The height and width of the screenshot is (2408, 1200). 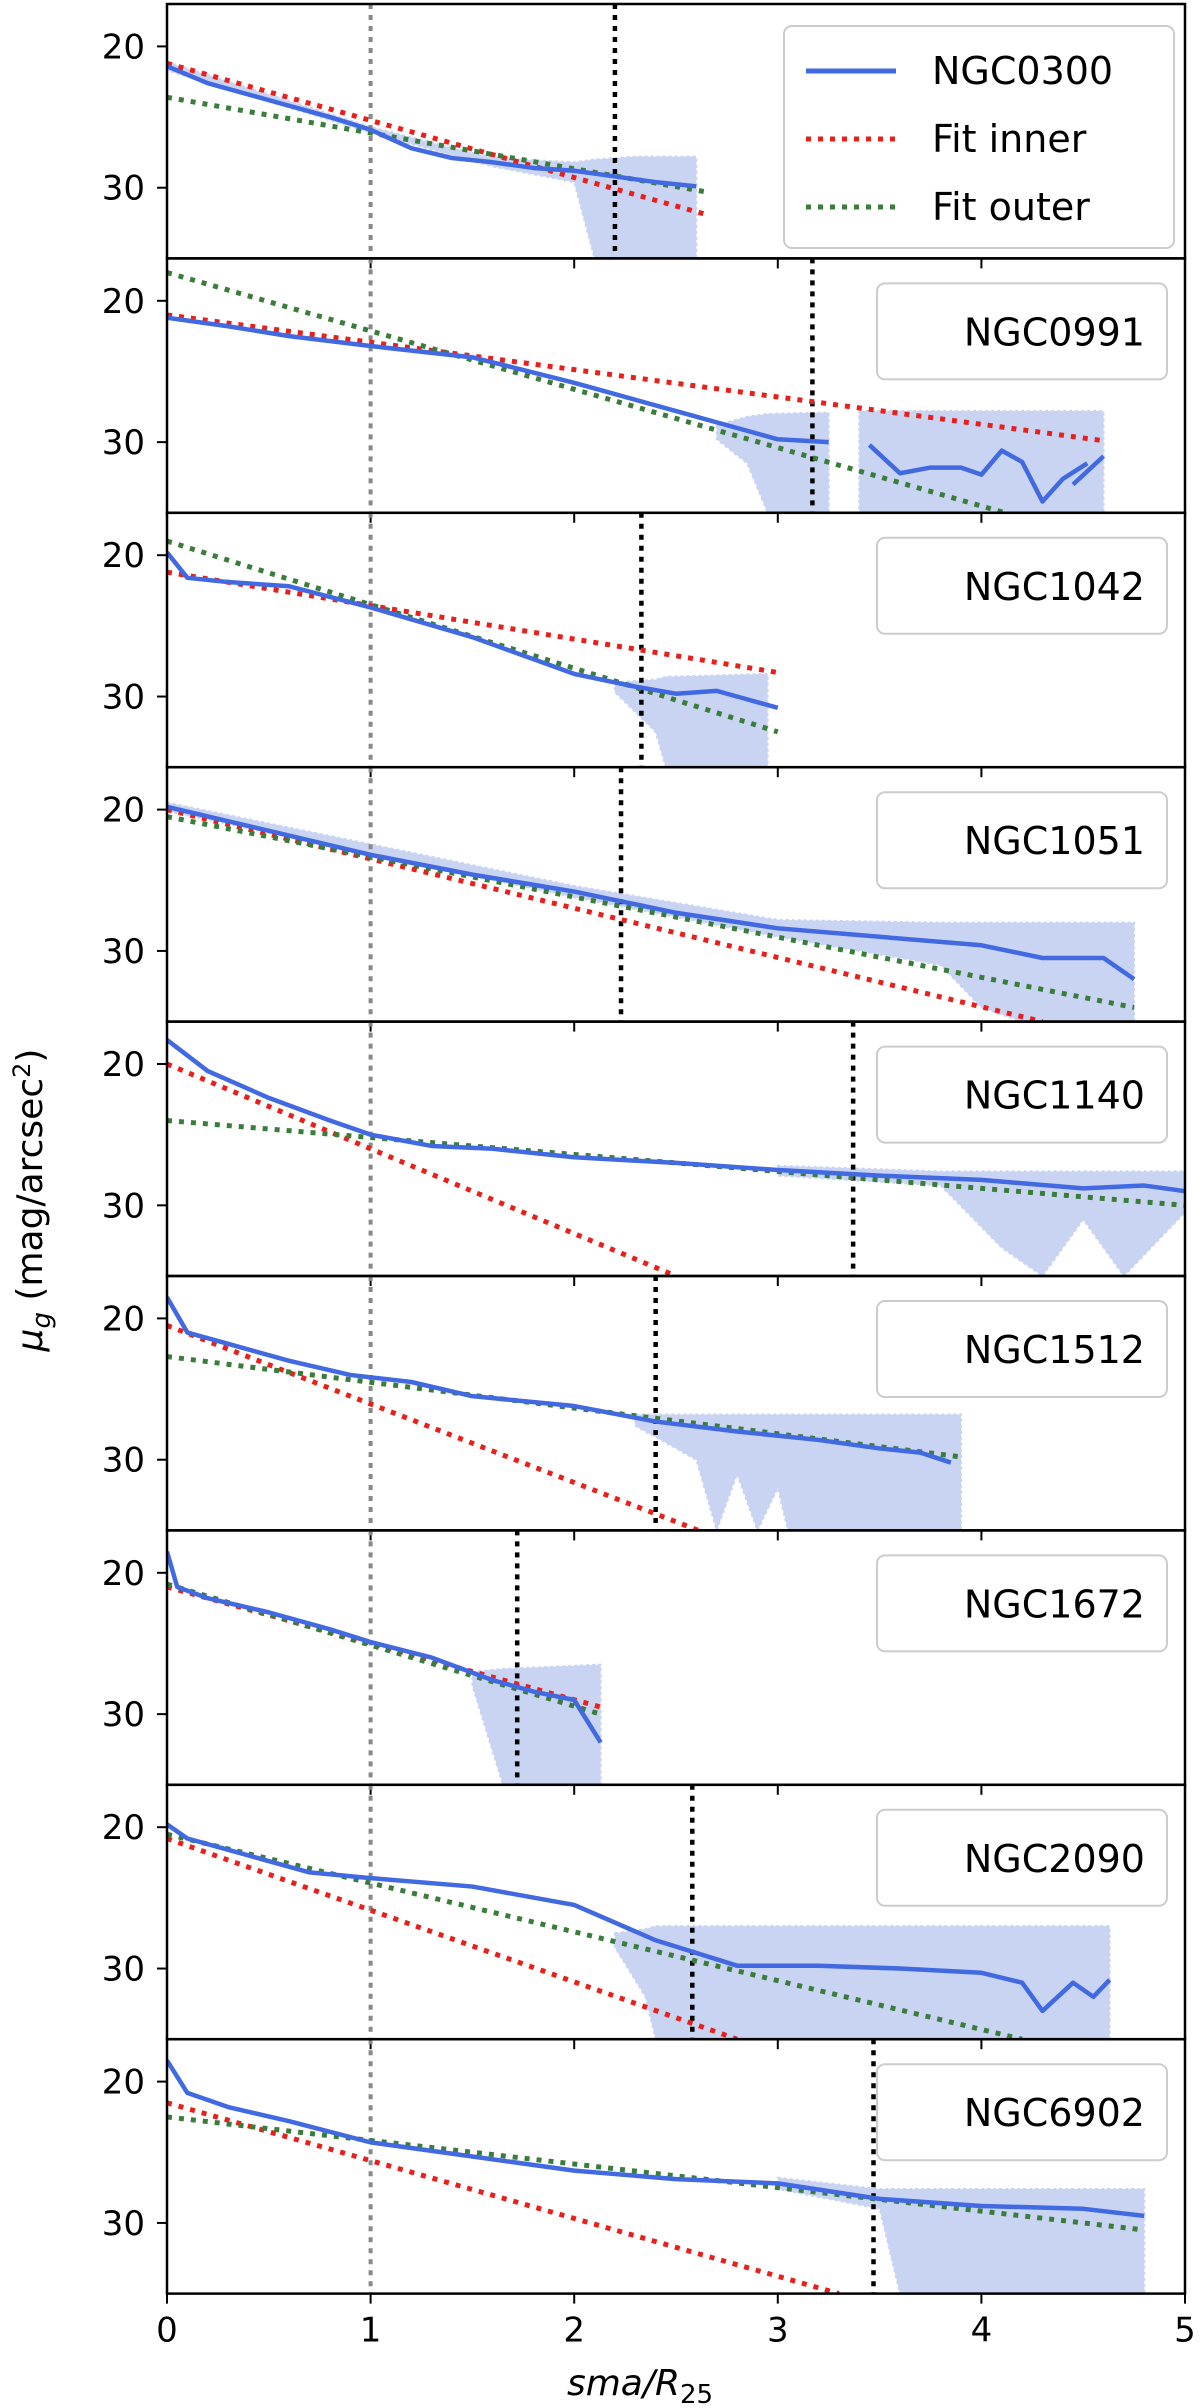 I want to click on panel-ngc1140: 20 30 NGC1140, so click(x=644, y=1153).